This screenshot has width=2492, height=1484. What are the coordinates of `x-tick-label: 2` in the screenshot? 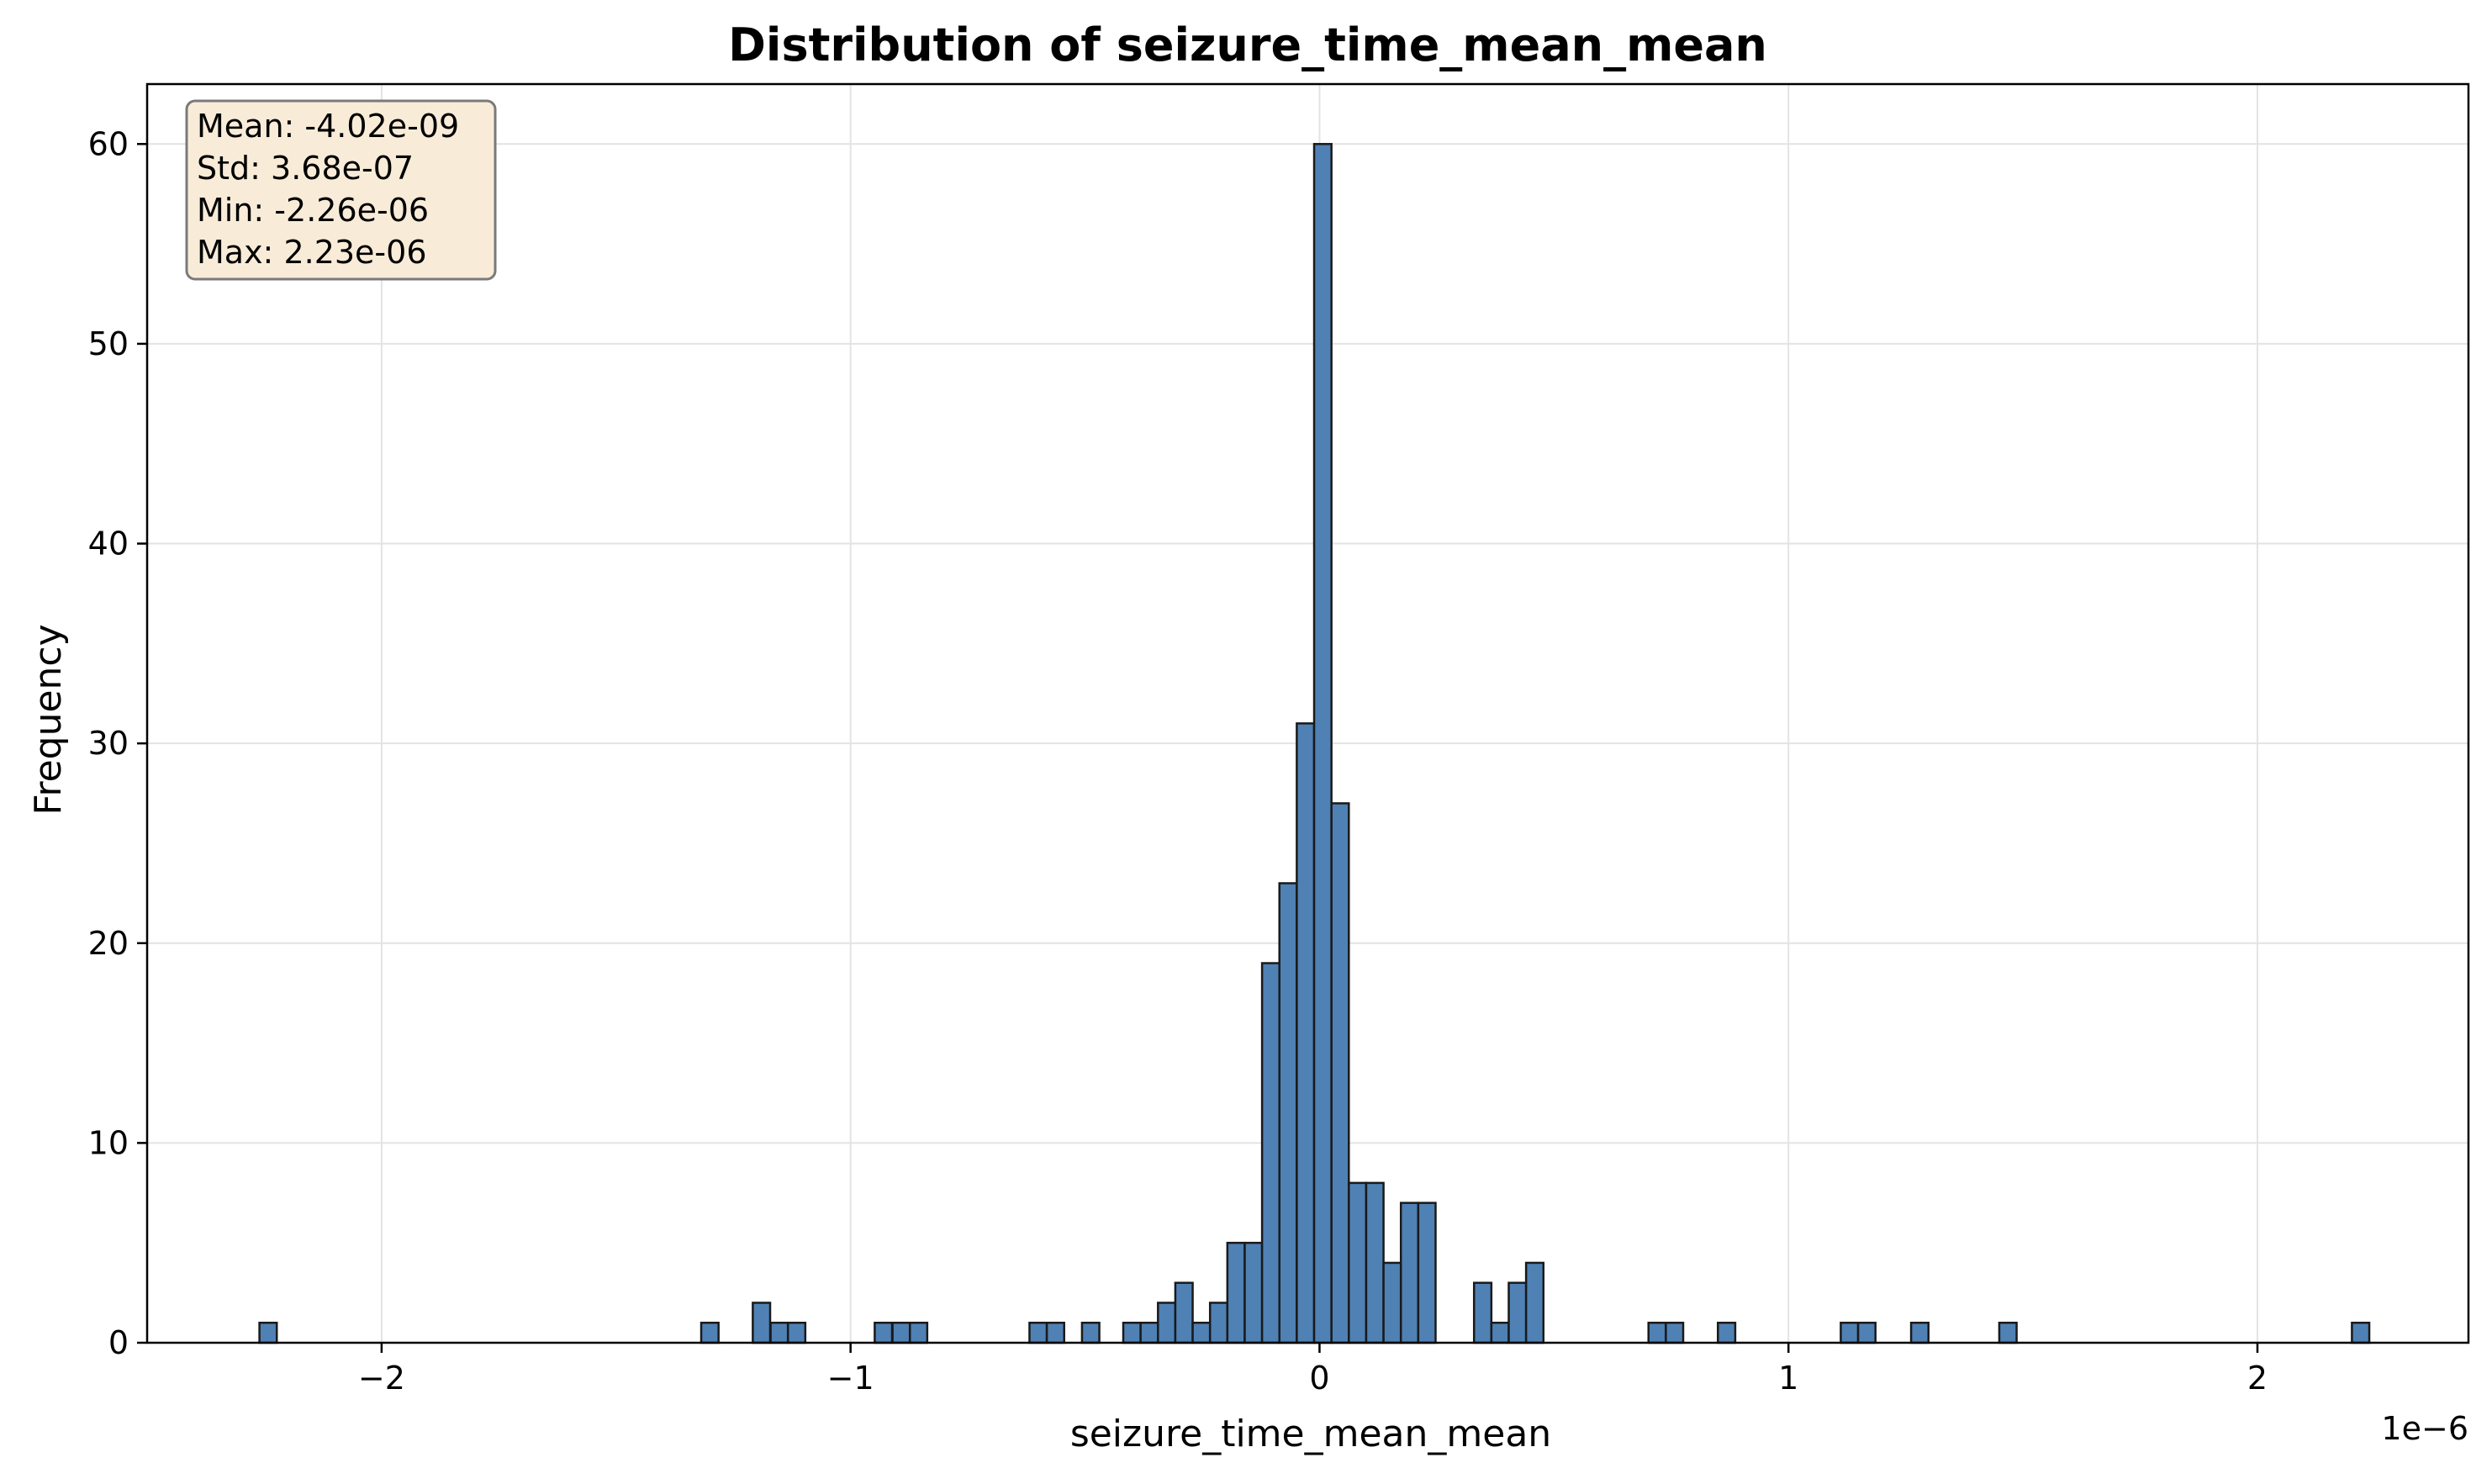 It's located at (2257, 1378).